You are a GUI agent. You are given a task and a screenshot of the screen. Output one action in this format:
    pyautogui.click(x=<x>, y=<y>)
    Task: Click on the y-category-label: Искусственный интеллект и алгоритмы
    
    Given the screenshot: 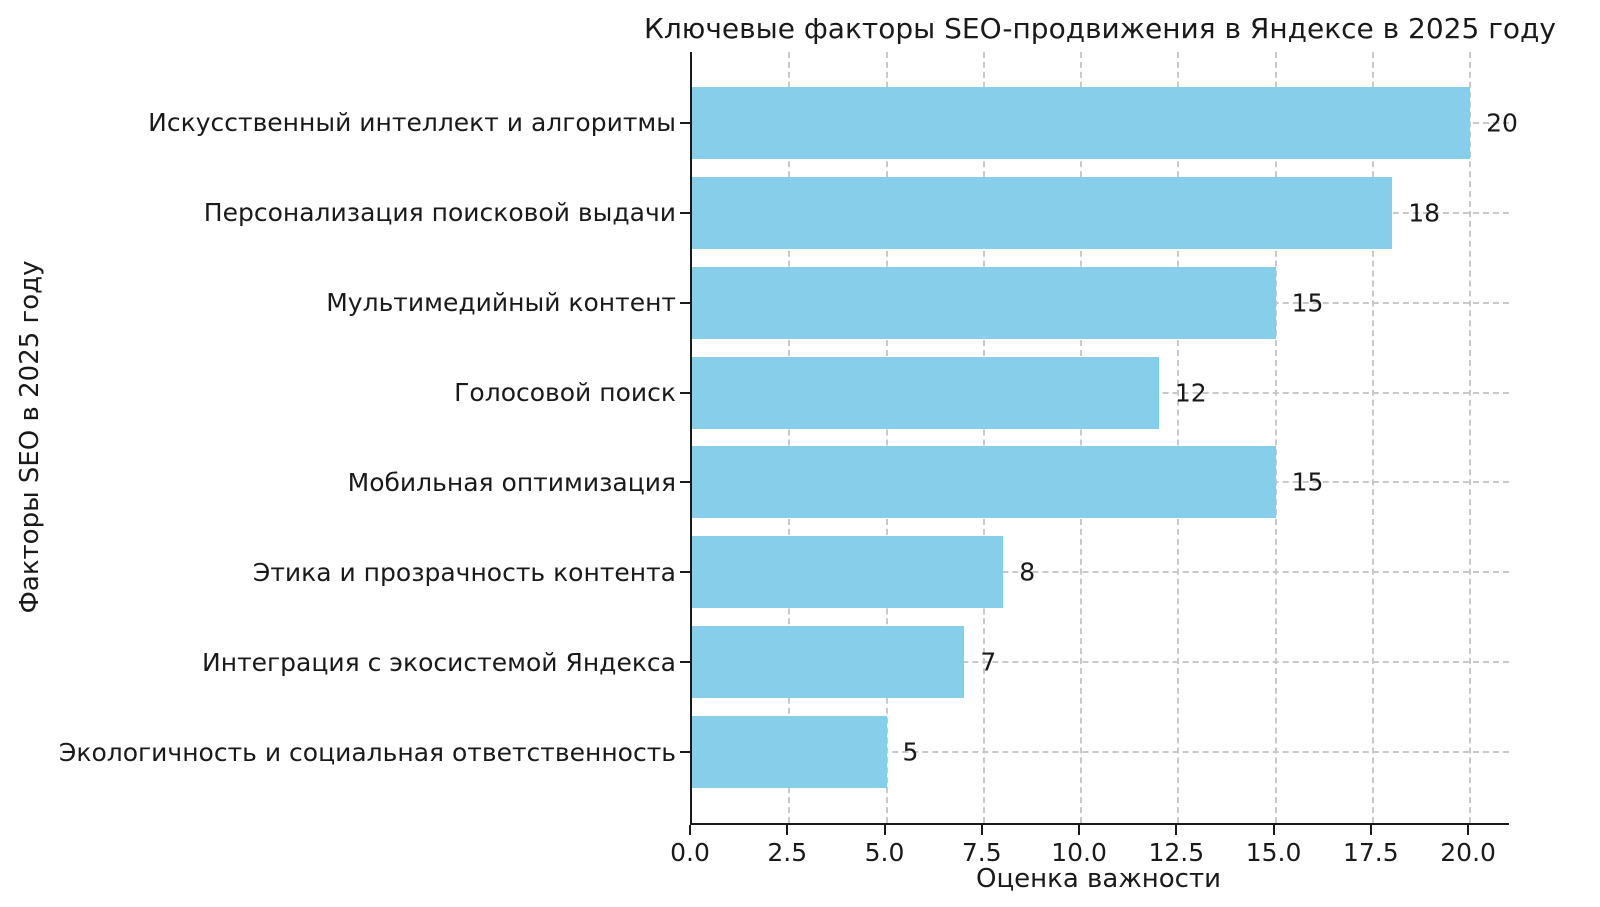 What is the action you would take?
    pyautogui.click(x=412, y=123)
    